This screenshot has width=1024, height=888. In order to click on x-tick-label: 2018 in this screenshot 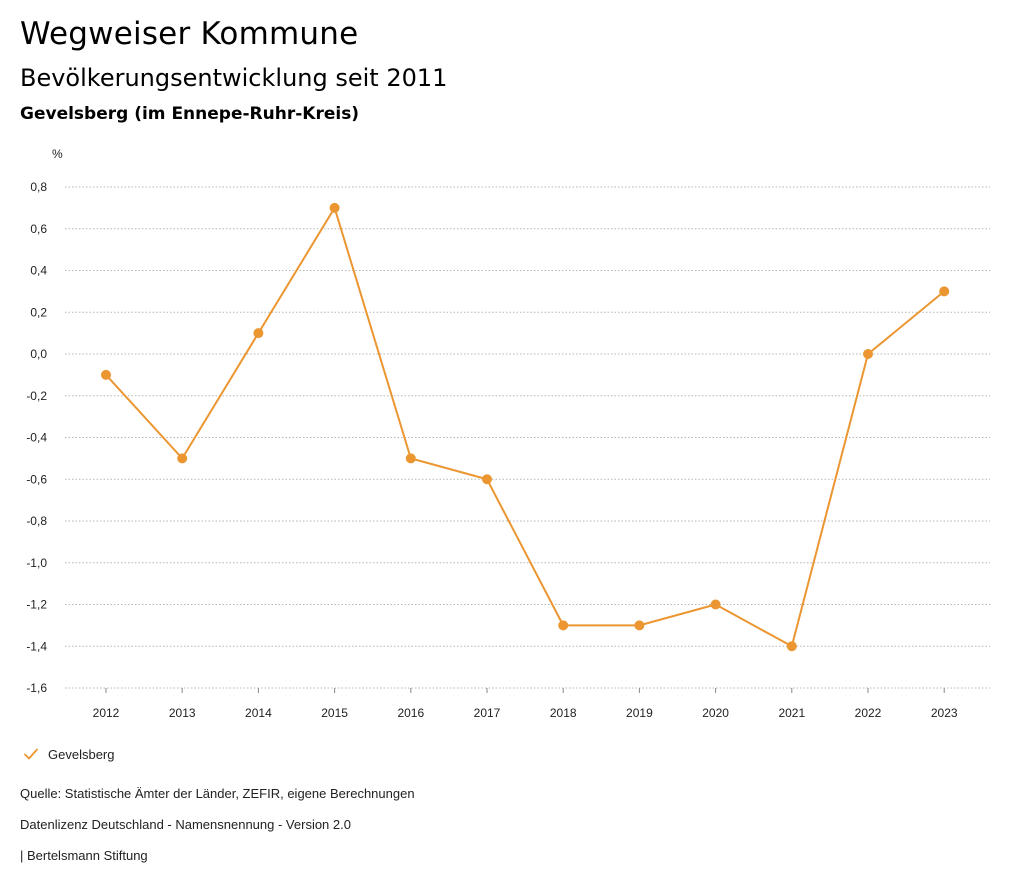, I will do `click(563, 713)`.